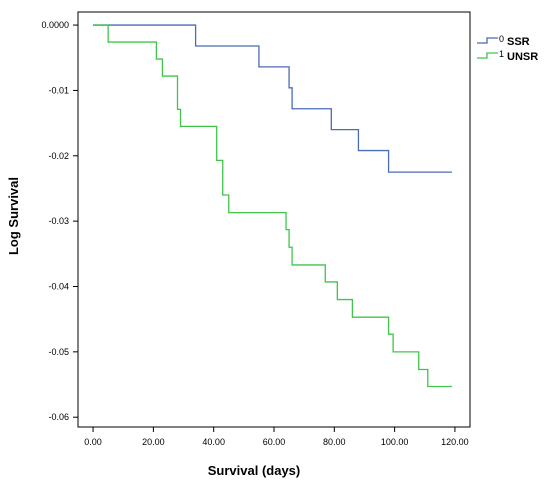 The height and width of the screenshot is (486, 550). What do you see at coordinates (522, 57) in the screenshot?
I see `legend-label: UNSR` at bounding box center [522, 57].